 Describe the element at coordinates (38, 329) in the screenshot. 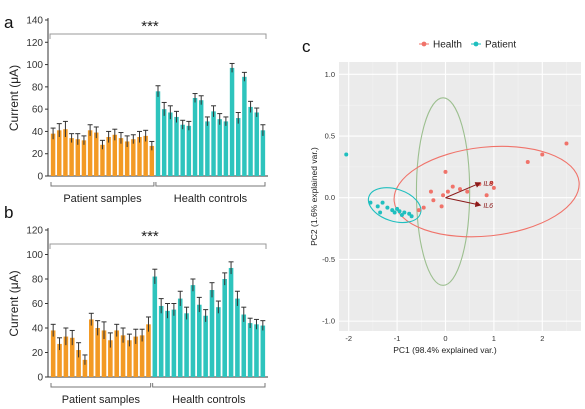

I see `y-tick-label: 40` at that location.